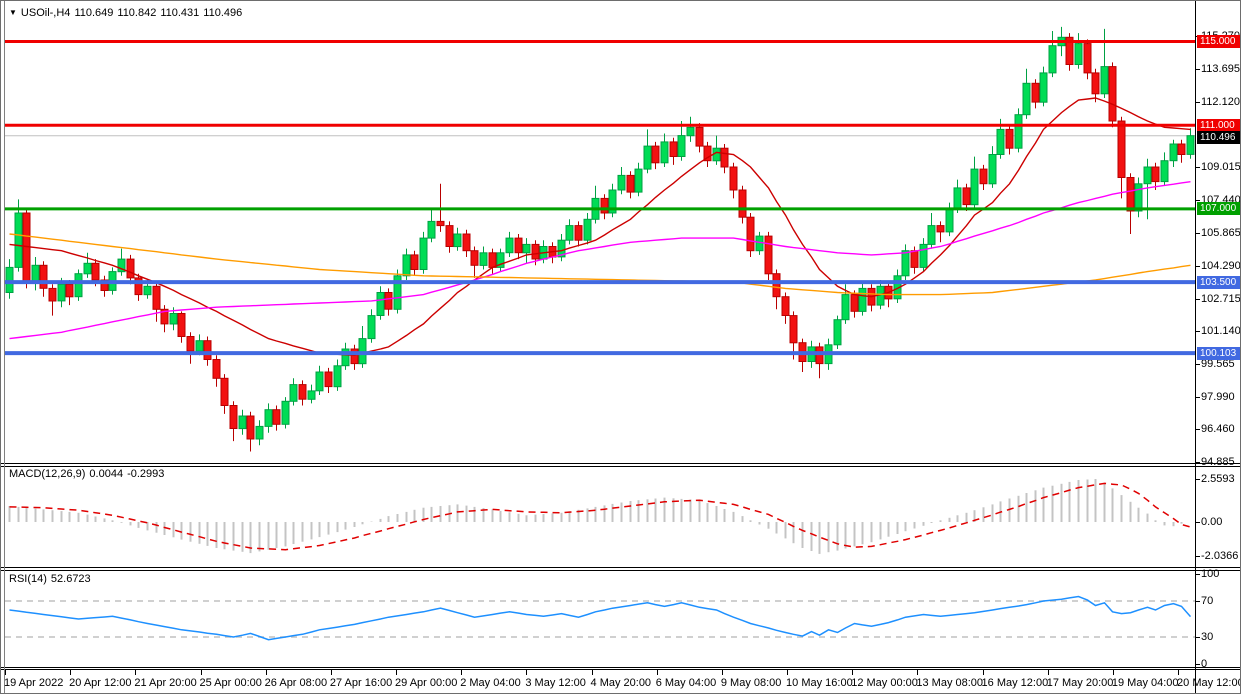 This screenshot has width=1241, height=694. I want to click on rsi-indicator-label: RSI(14) 52.6723, so click(52, 579).